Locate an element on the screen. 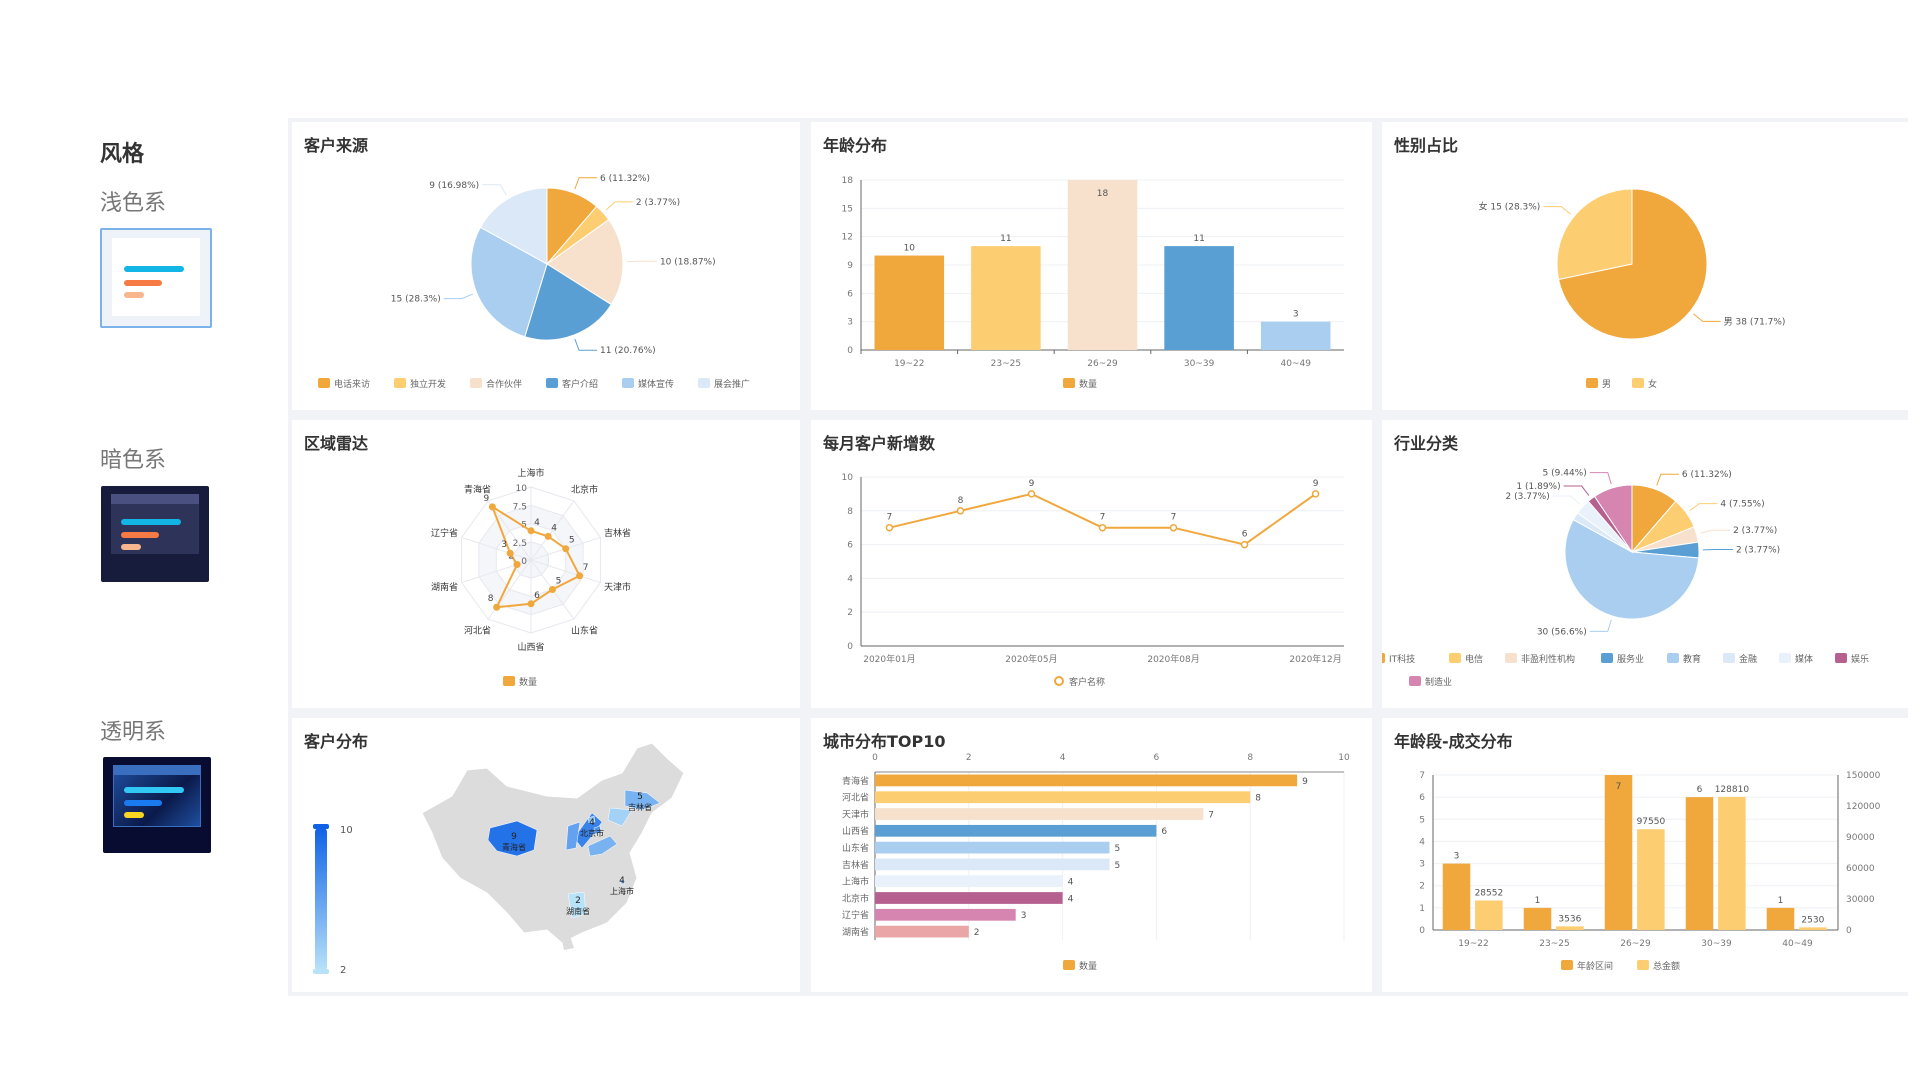 Image resolution: width=1920 pixels, height=1080 pixels. radar-tick-label: 7.5 is located at coordinates (520, 507).